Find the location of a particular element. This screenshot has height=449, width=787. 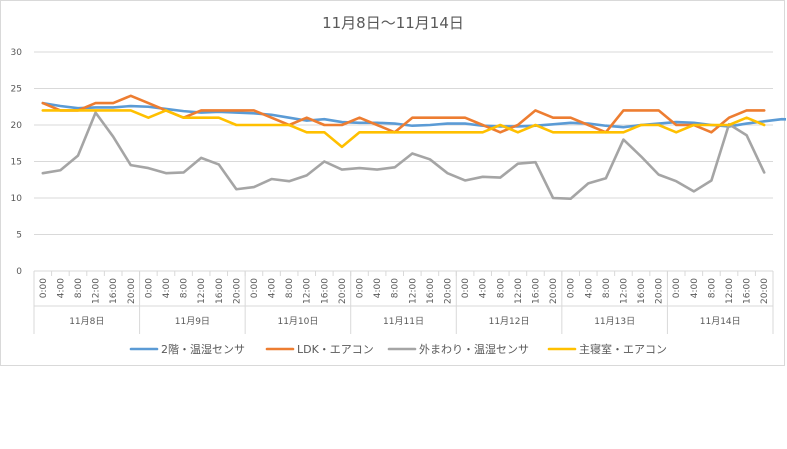

legend-label: 主寝室・エアコン is located at coordinates (623, 349).